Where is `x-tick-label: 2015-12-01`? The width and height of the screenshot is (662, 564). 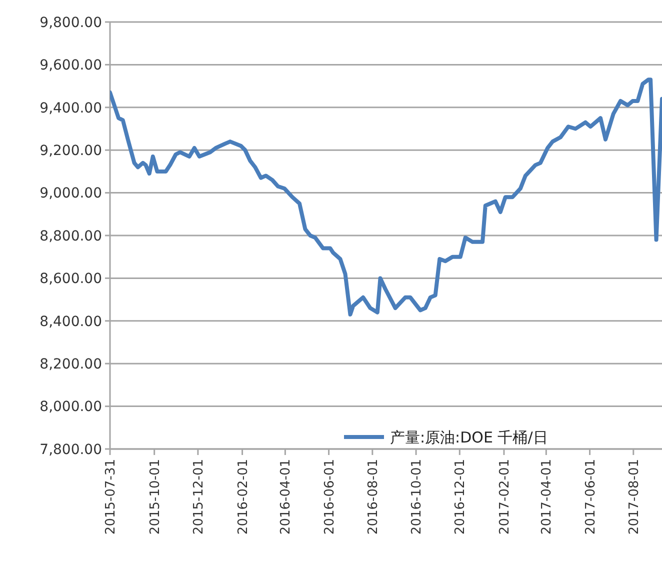 x-tick-label: 2015-12-01 is located at coordinates (199, 497).